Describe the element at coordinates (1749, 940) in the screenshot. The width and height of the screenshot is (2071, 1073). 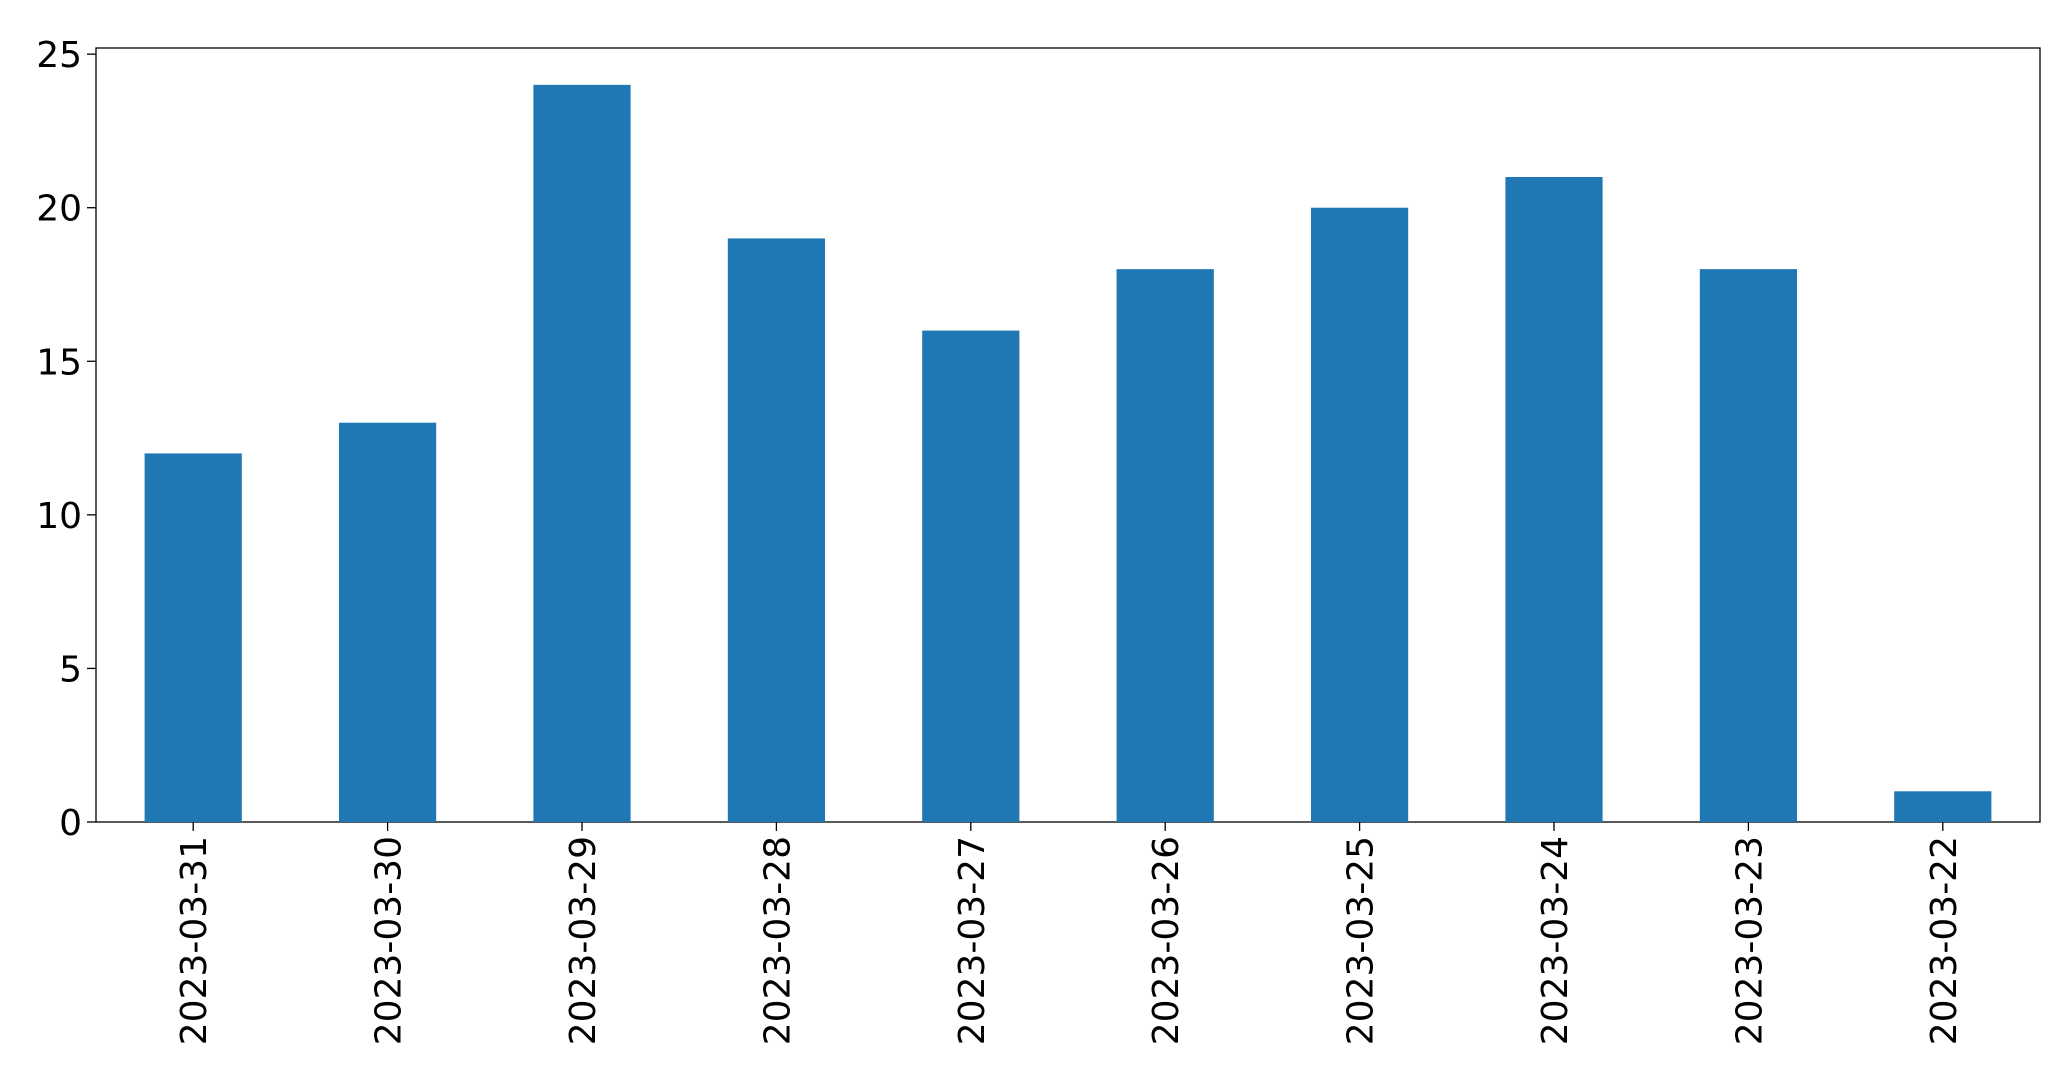
I see `x-tick-label: 2023-03-23` at that location.